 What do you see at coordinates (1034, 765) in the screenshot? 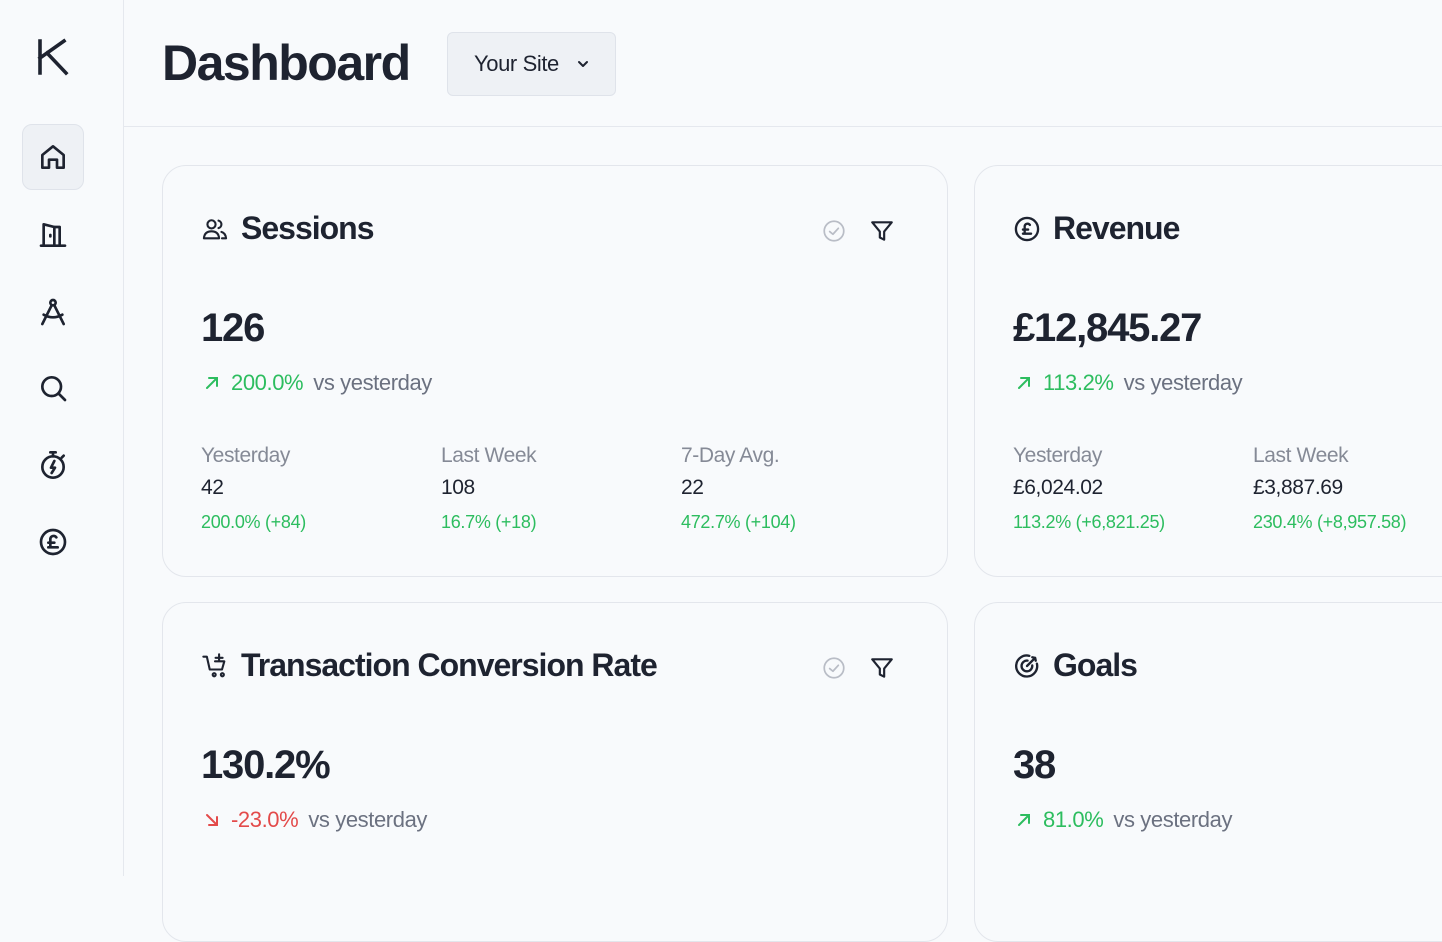
I see `goals-value: 38` at bounding box center [1034, 765].